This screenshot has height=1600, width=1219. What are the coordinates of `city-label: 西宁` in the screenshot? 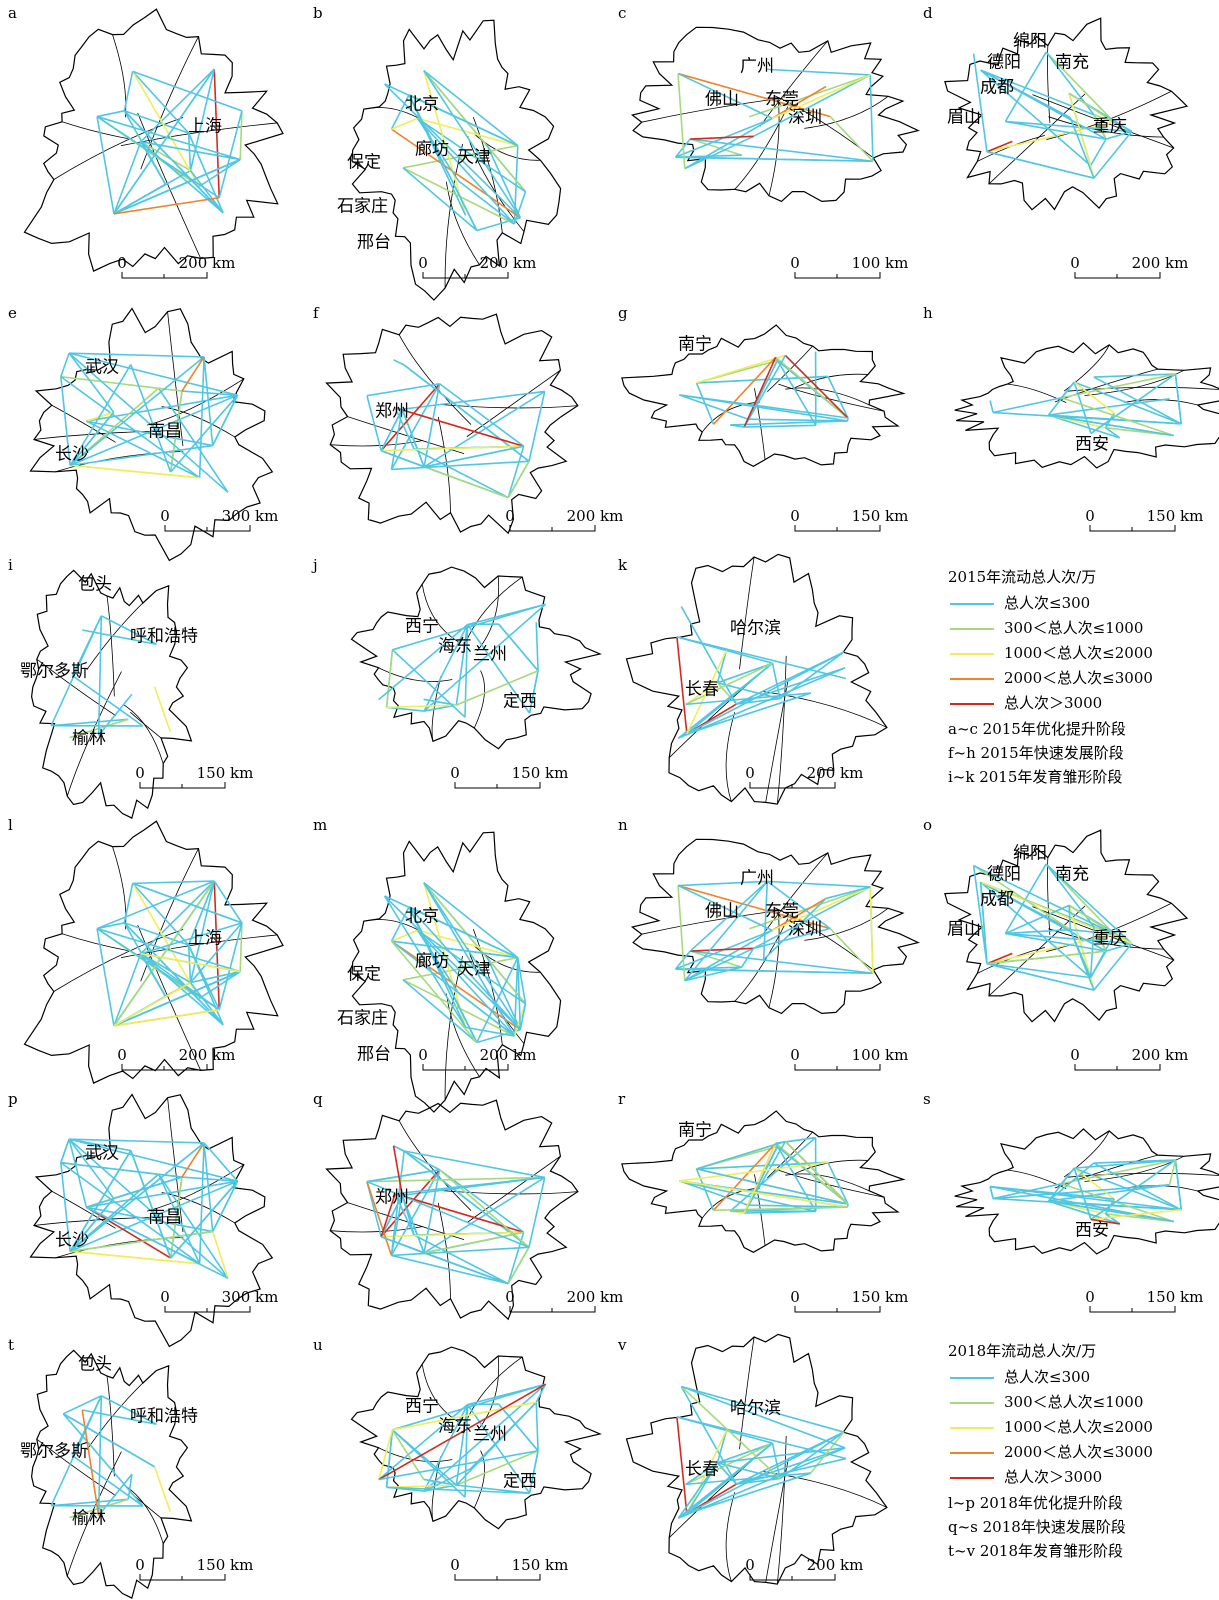 It's located at (422, 627).